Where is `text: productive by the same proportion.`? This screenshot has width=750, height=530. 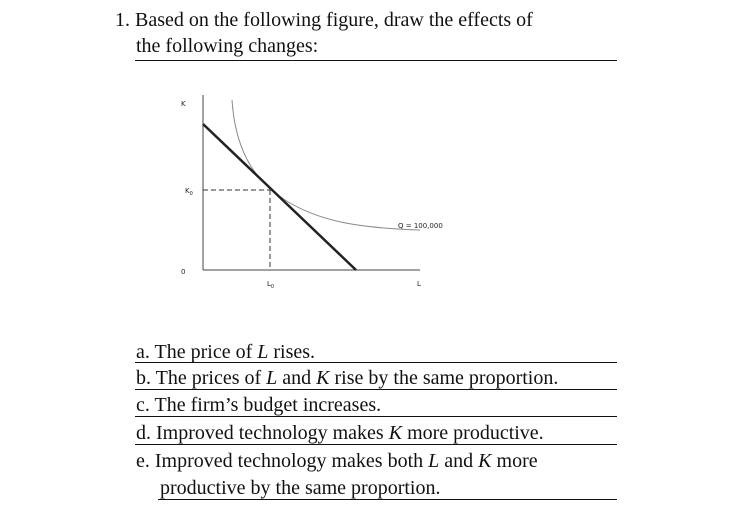
text: productive by the same proportion. is located at coordinates (300, 488).